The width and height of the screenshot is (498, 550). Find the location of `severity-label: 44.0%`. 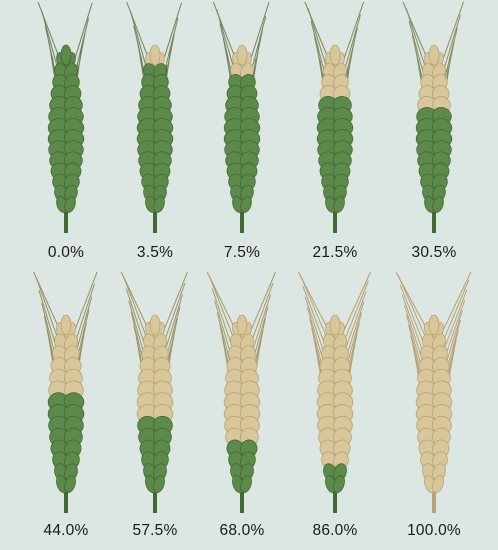

severity-label: 44.0% is located at coordinates (66, 530).